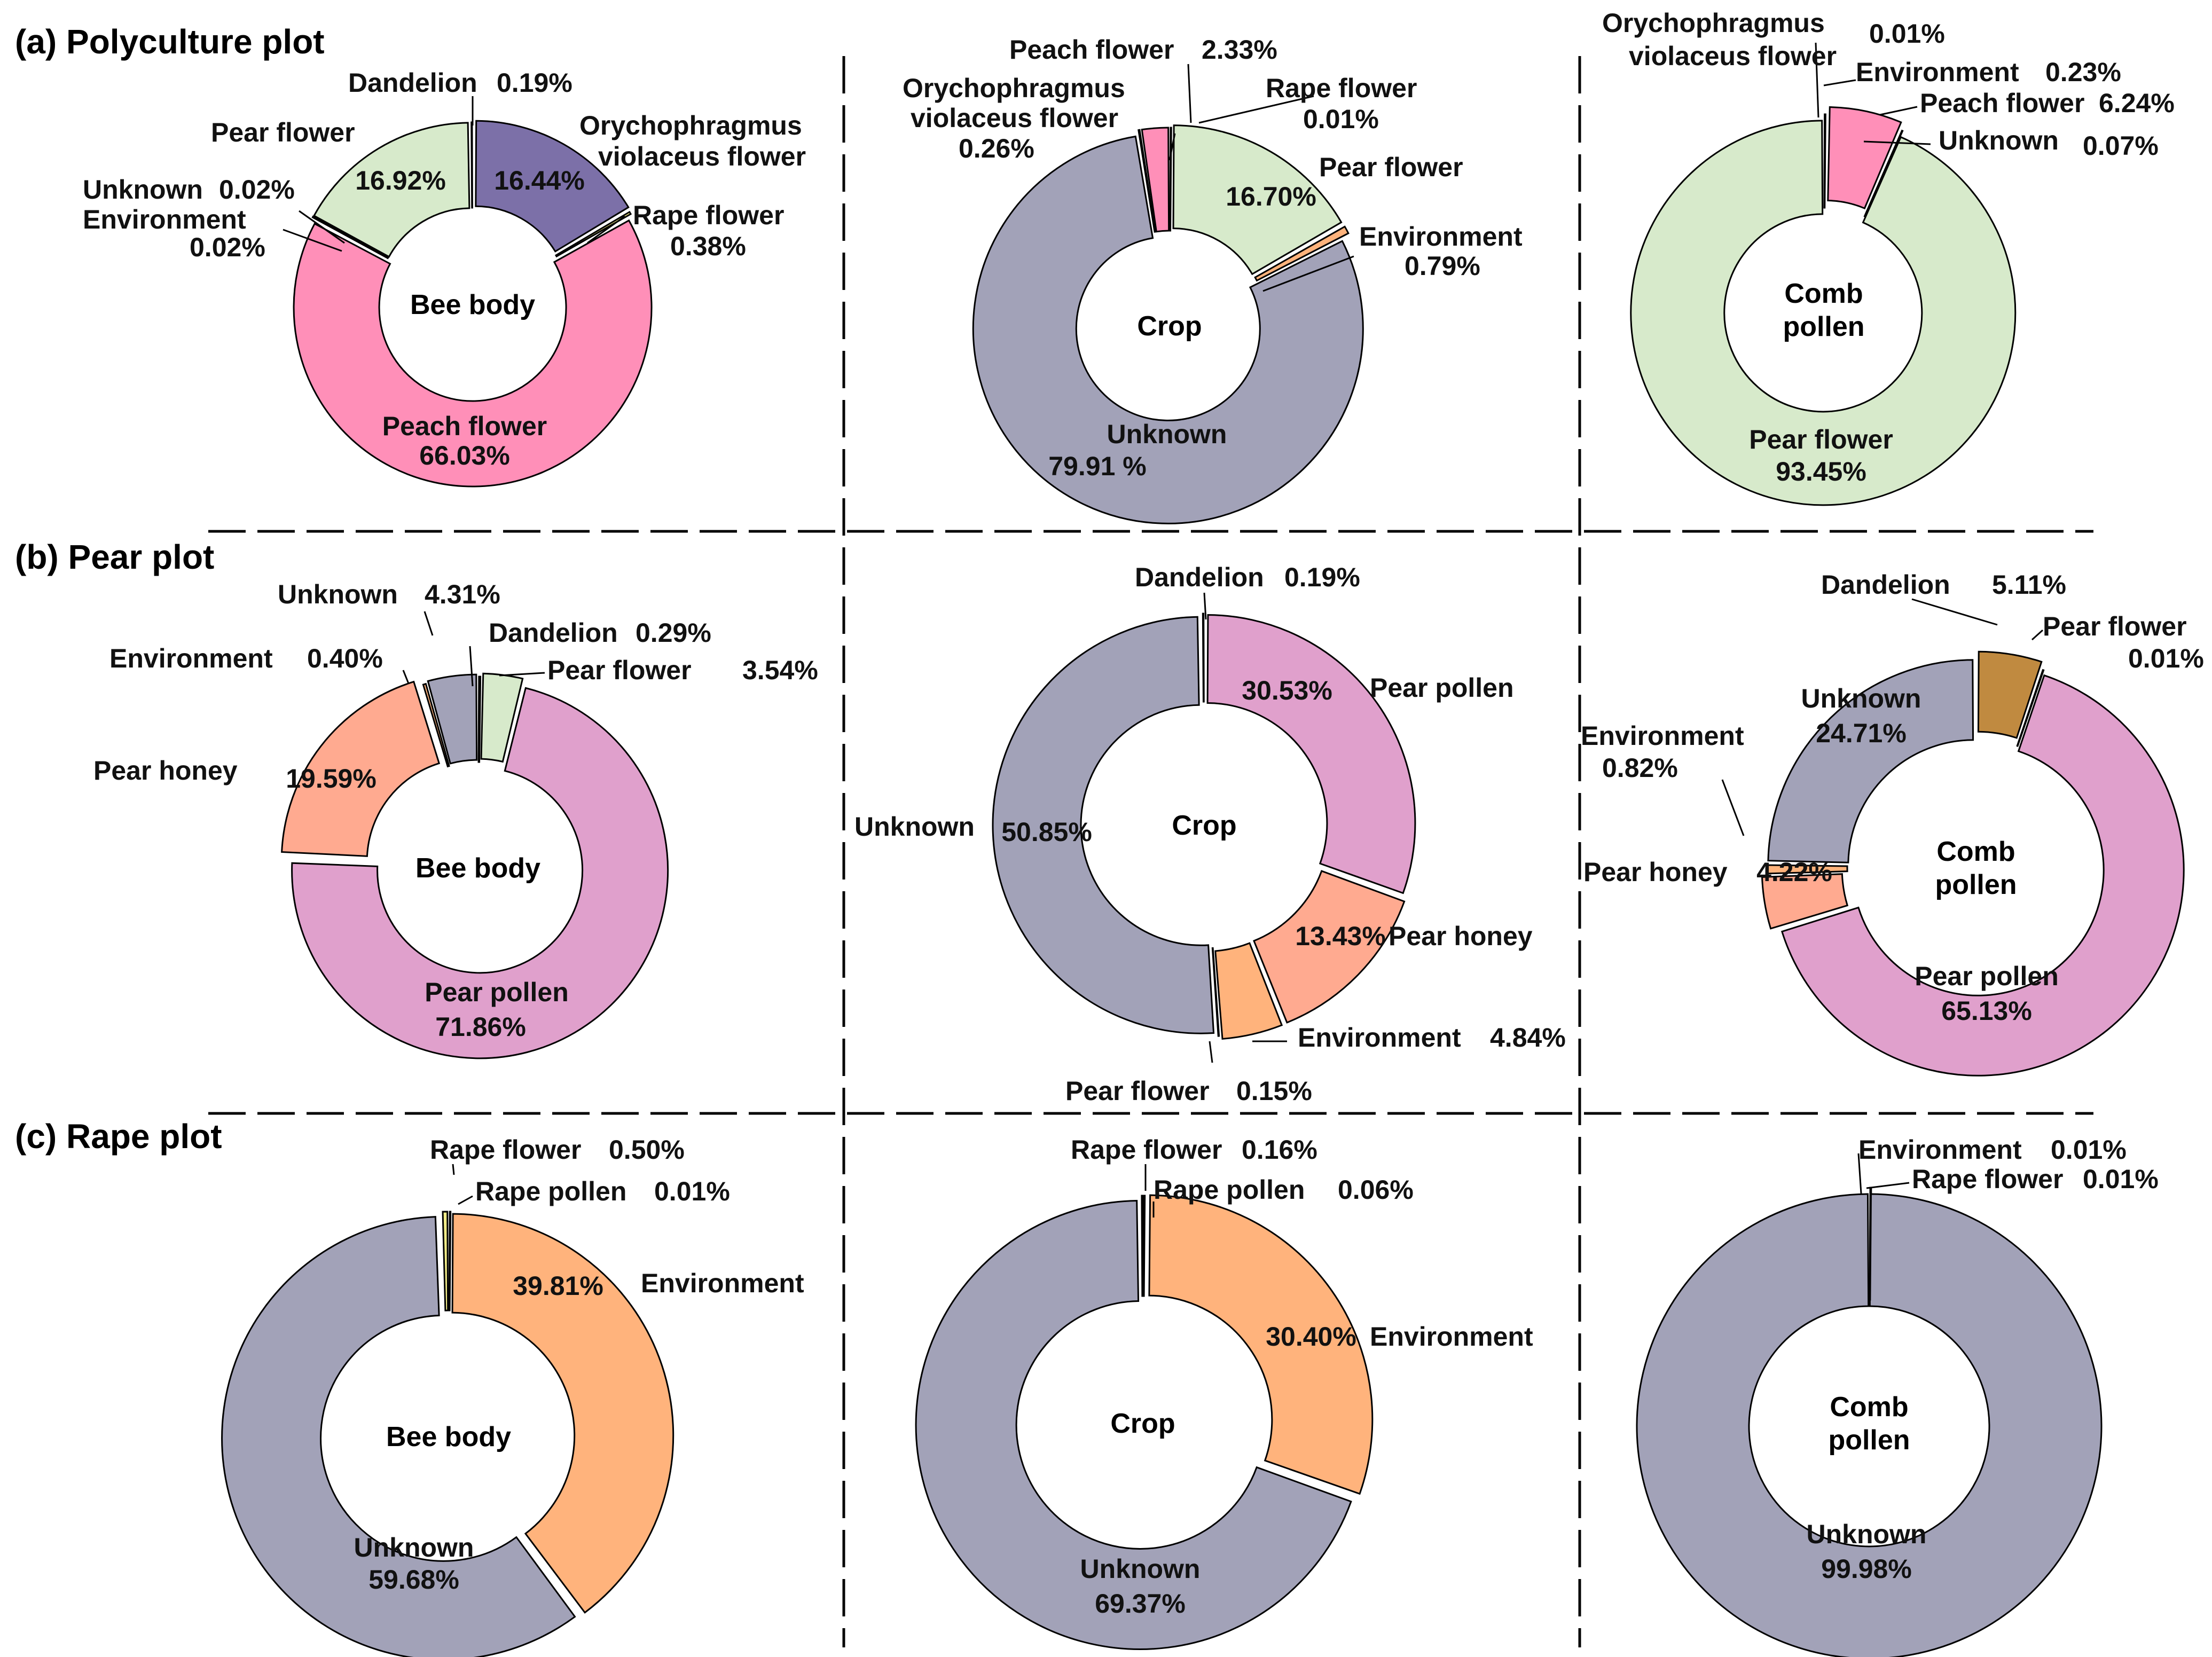 The height and width of the screenshot is (1657, 2212). What do you see at coordinates (170, 41) in the screenshot?
I see `row-title-a: (a) Polyculture plot` at bounding box center [170, 41].